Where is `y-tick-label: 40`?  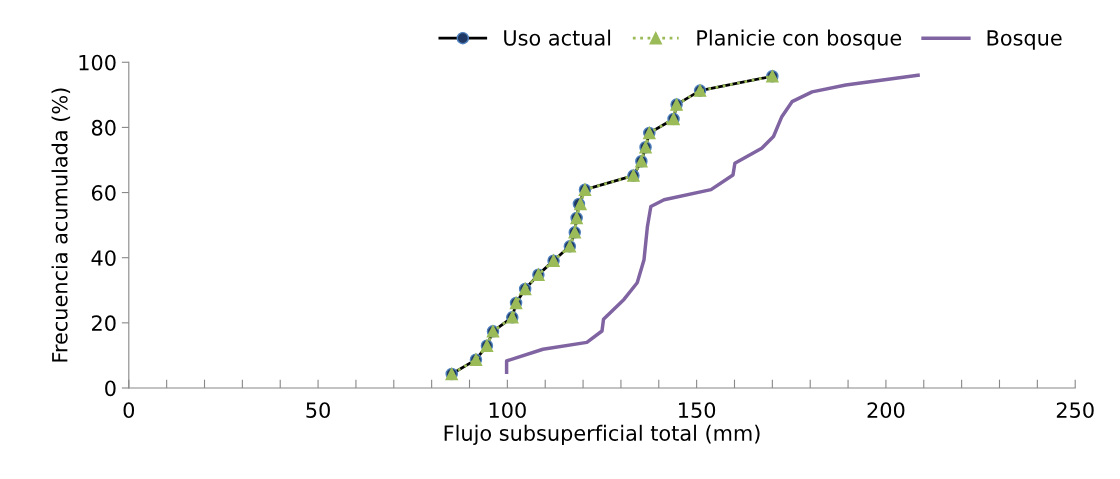
y-tick-label: 40 is located at coordinates (103, 258).